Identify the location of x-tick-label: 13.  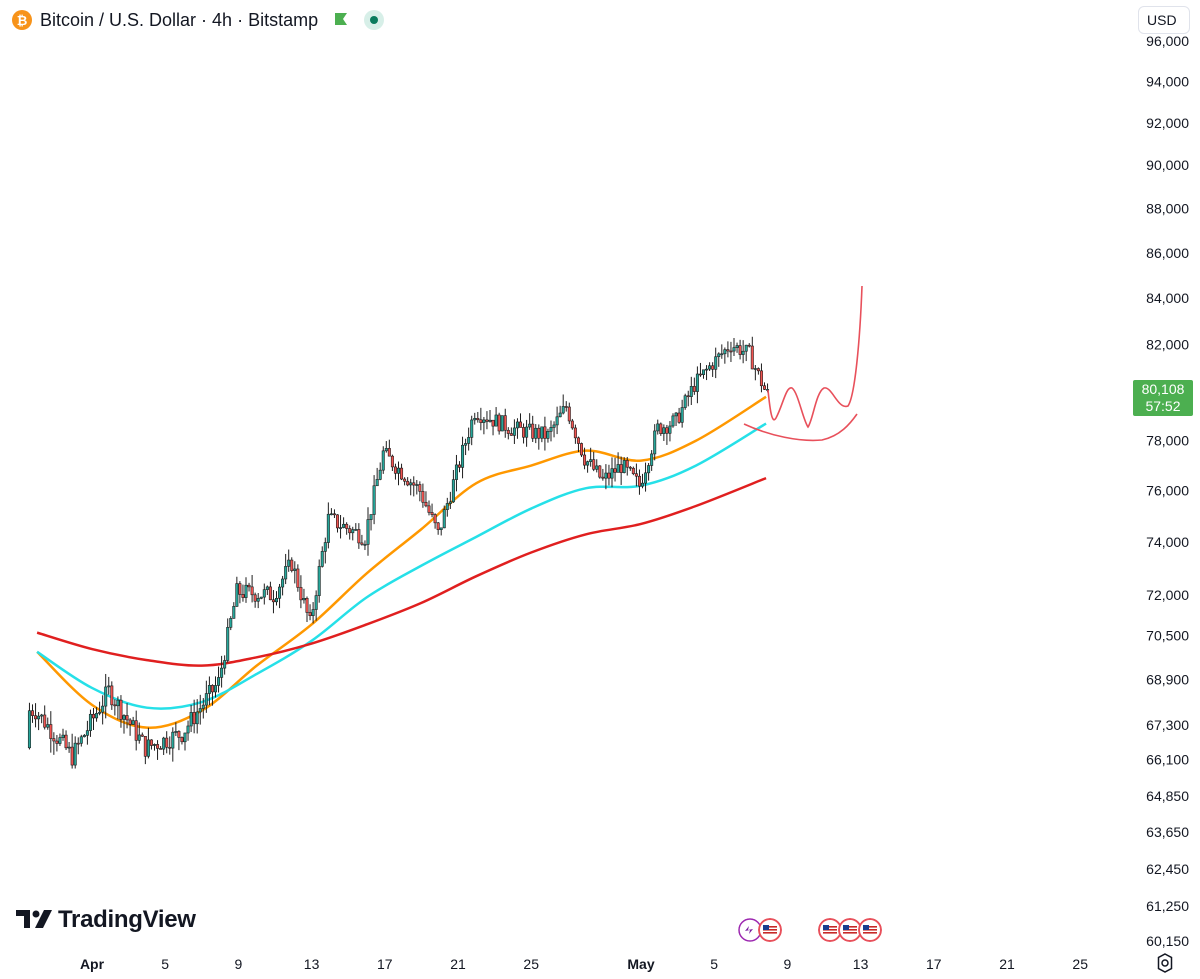
(312, 964).